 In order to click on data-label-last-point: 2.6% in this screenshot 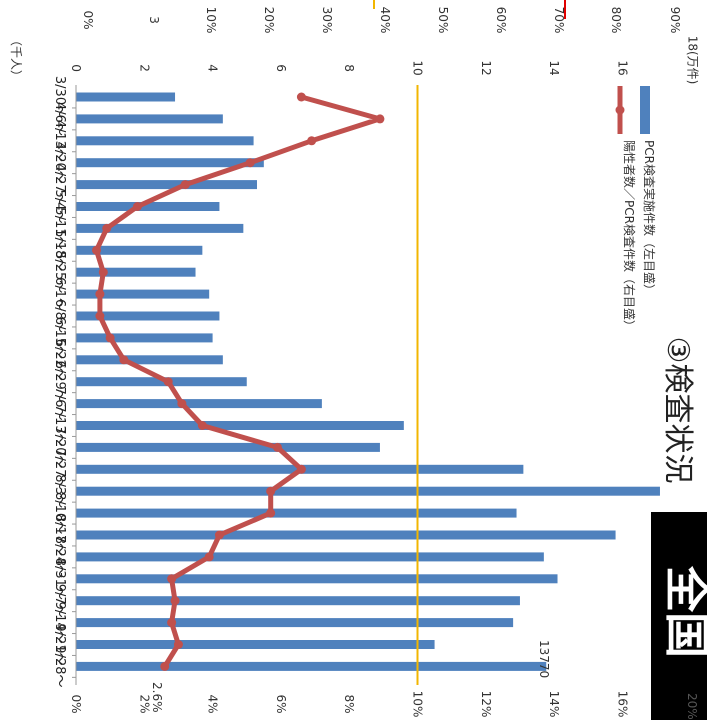, I will do `click(157, 697)`.